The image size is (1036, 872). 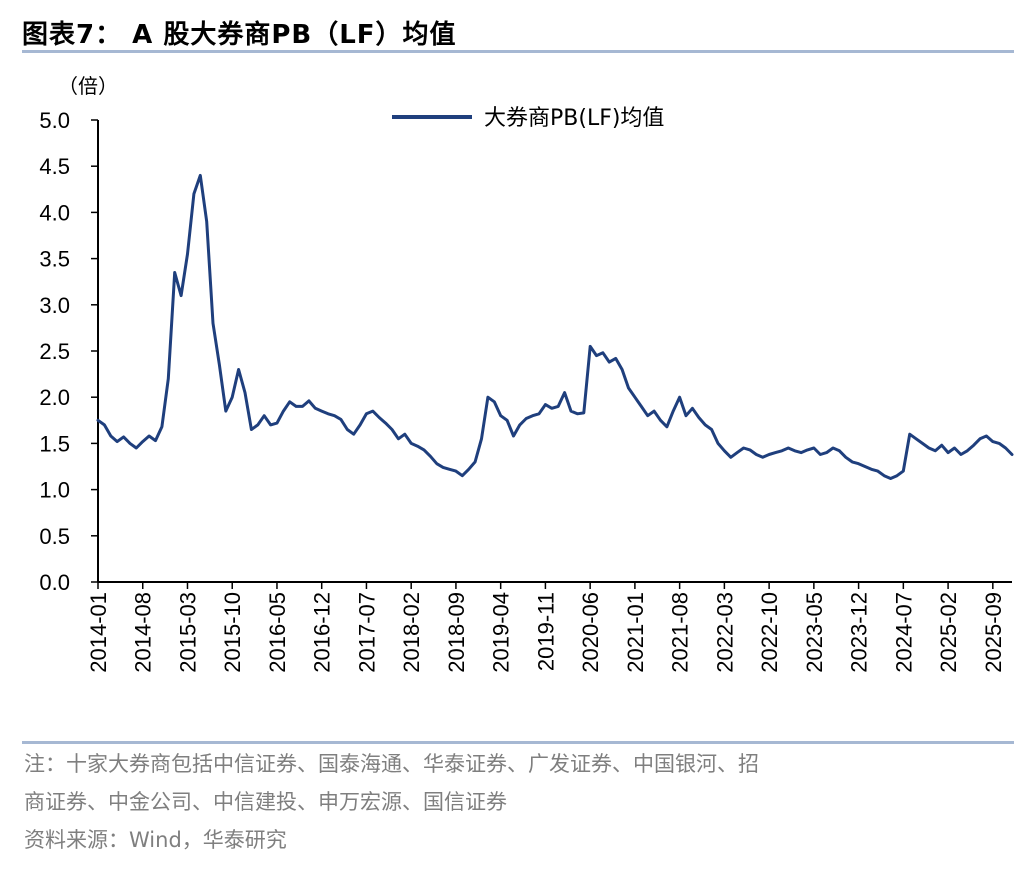 What do you see at coordinates (859, 632) in the screenshot?
I see `x-tick-label: 2023-12` at bounding box center [859, 632].